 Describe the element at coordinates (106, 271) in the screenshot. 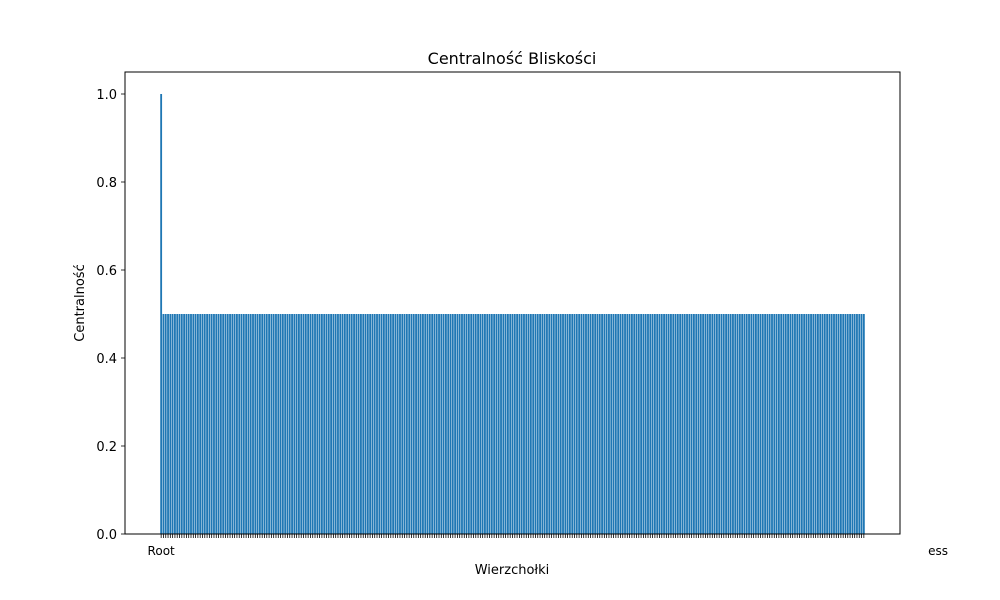

I see `y-tick-label: 0.6` at that location.